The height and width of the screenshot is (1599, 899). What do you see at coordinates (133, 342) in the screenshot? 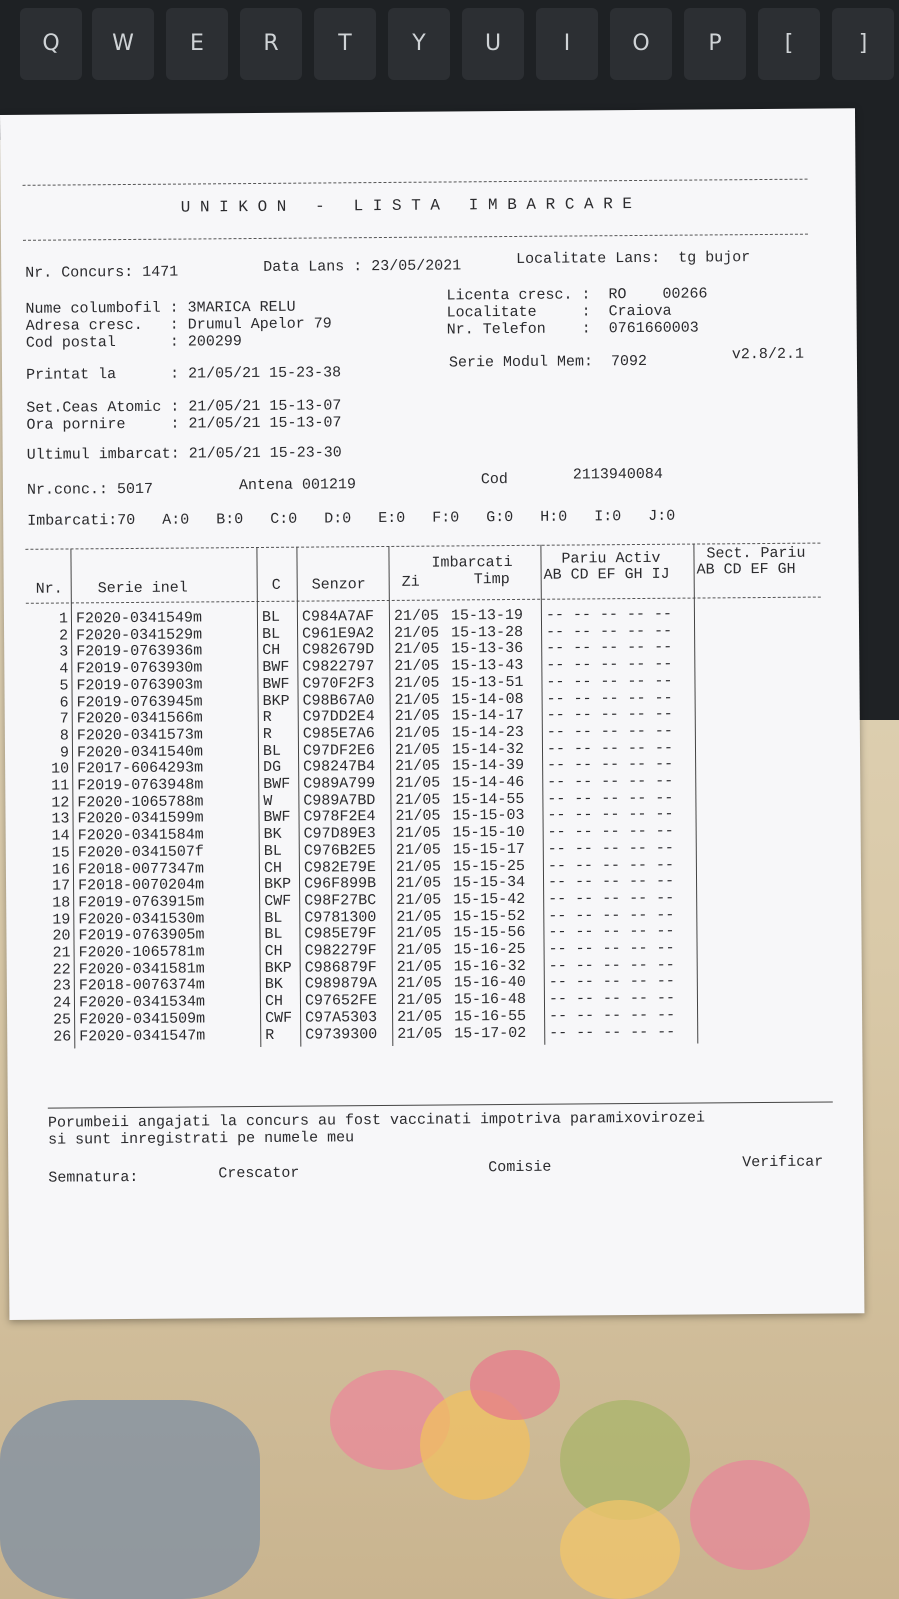
I see `info: Cod postal : 200299` at bounding box center [133, 342].